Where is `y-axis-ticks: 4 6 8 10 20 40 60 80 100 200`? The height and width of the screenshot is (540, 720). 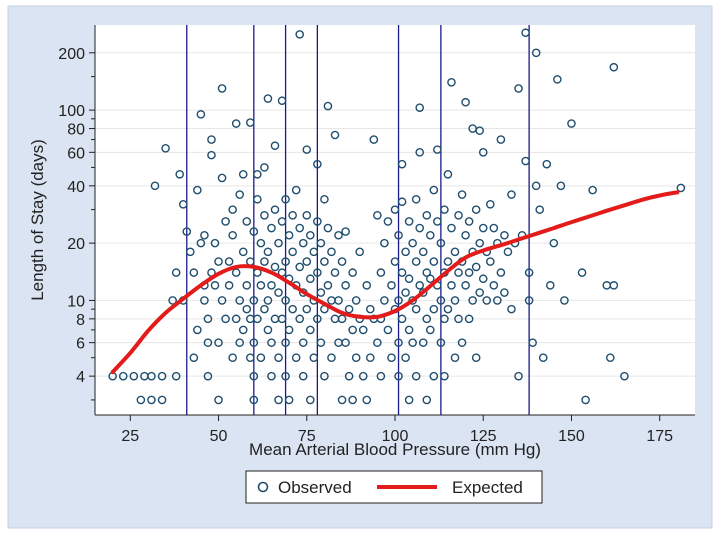
y-axis-ticks: 4 6 8 10 20 40 60 80 100 200 is located at coordinates (76, 223).